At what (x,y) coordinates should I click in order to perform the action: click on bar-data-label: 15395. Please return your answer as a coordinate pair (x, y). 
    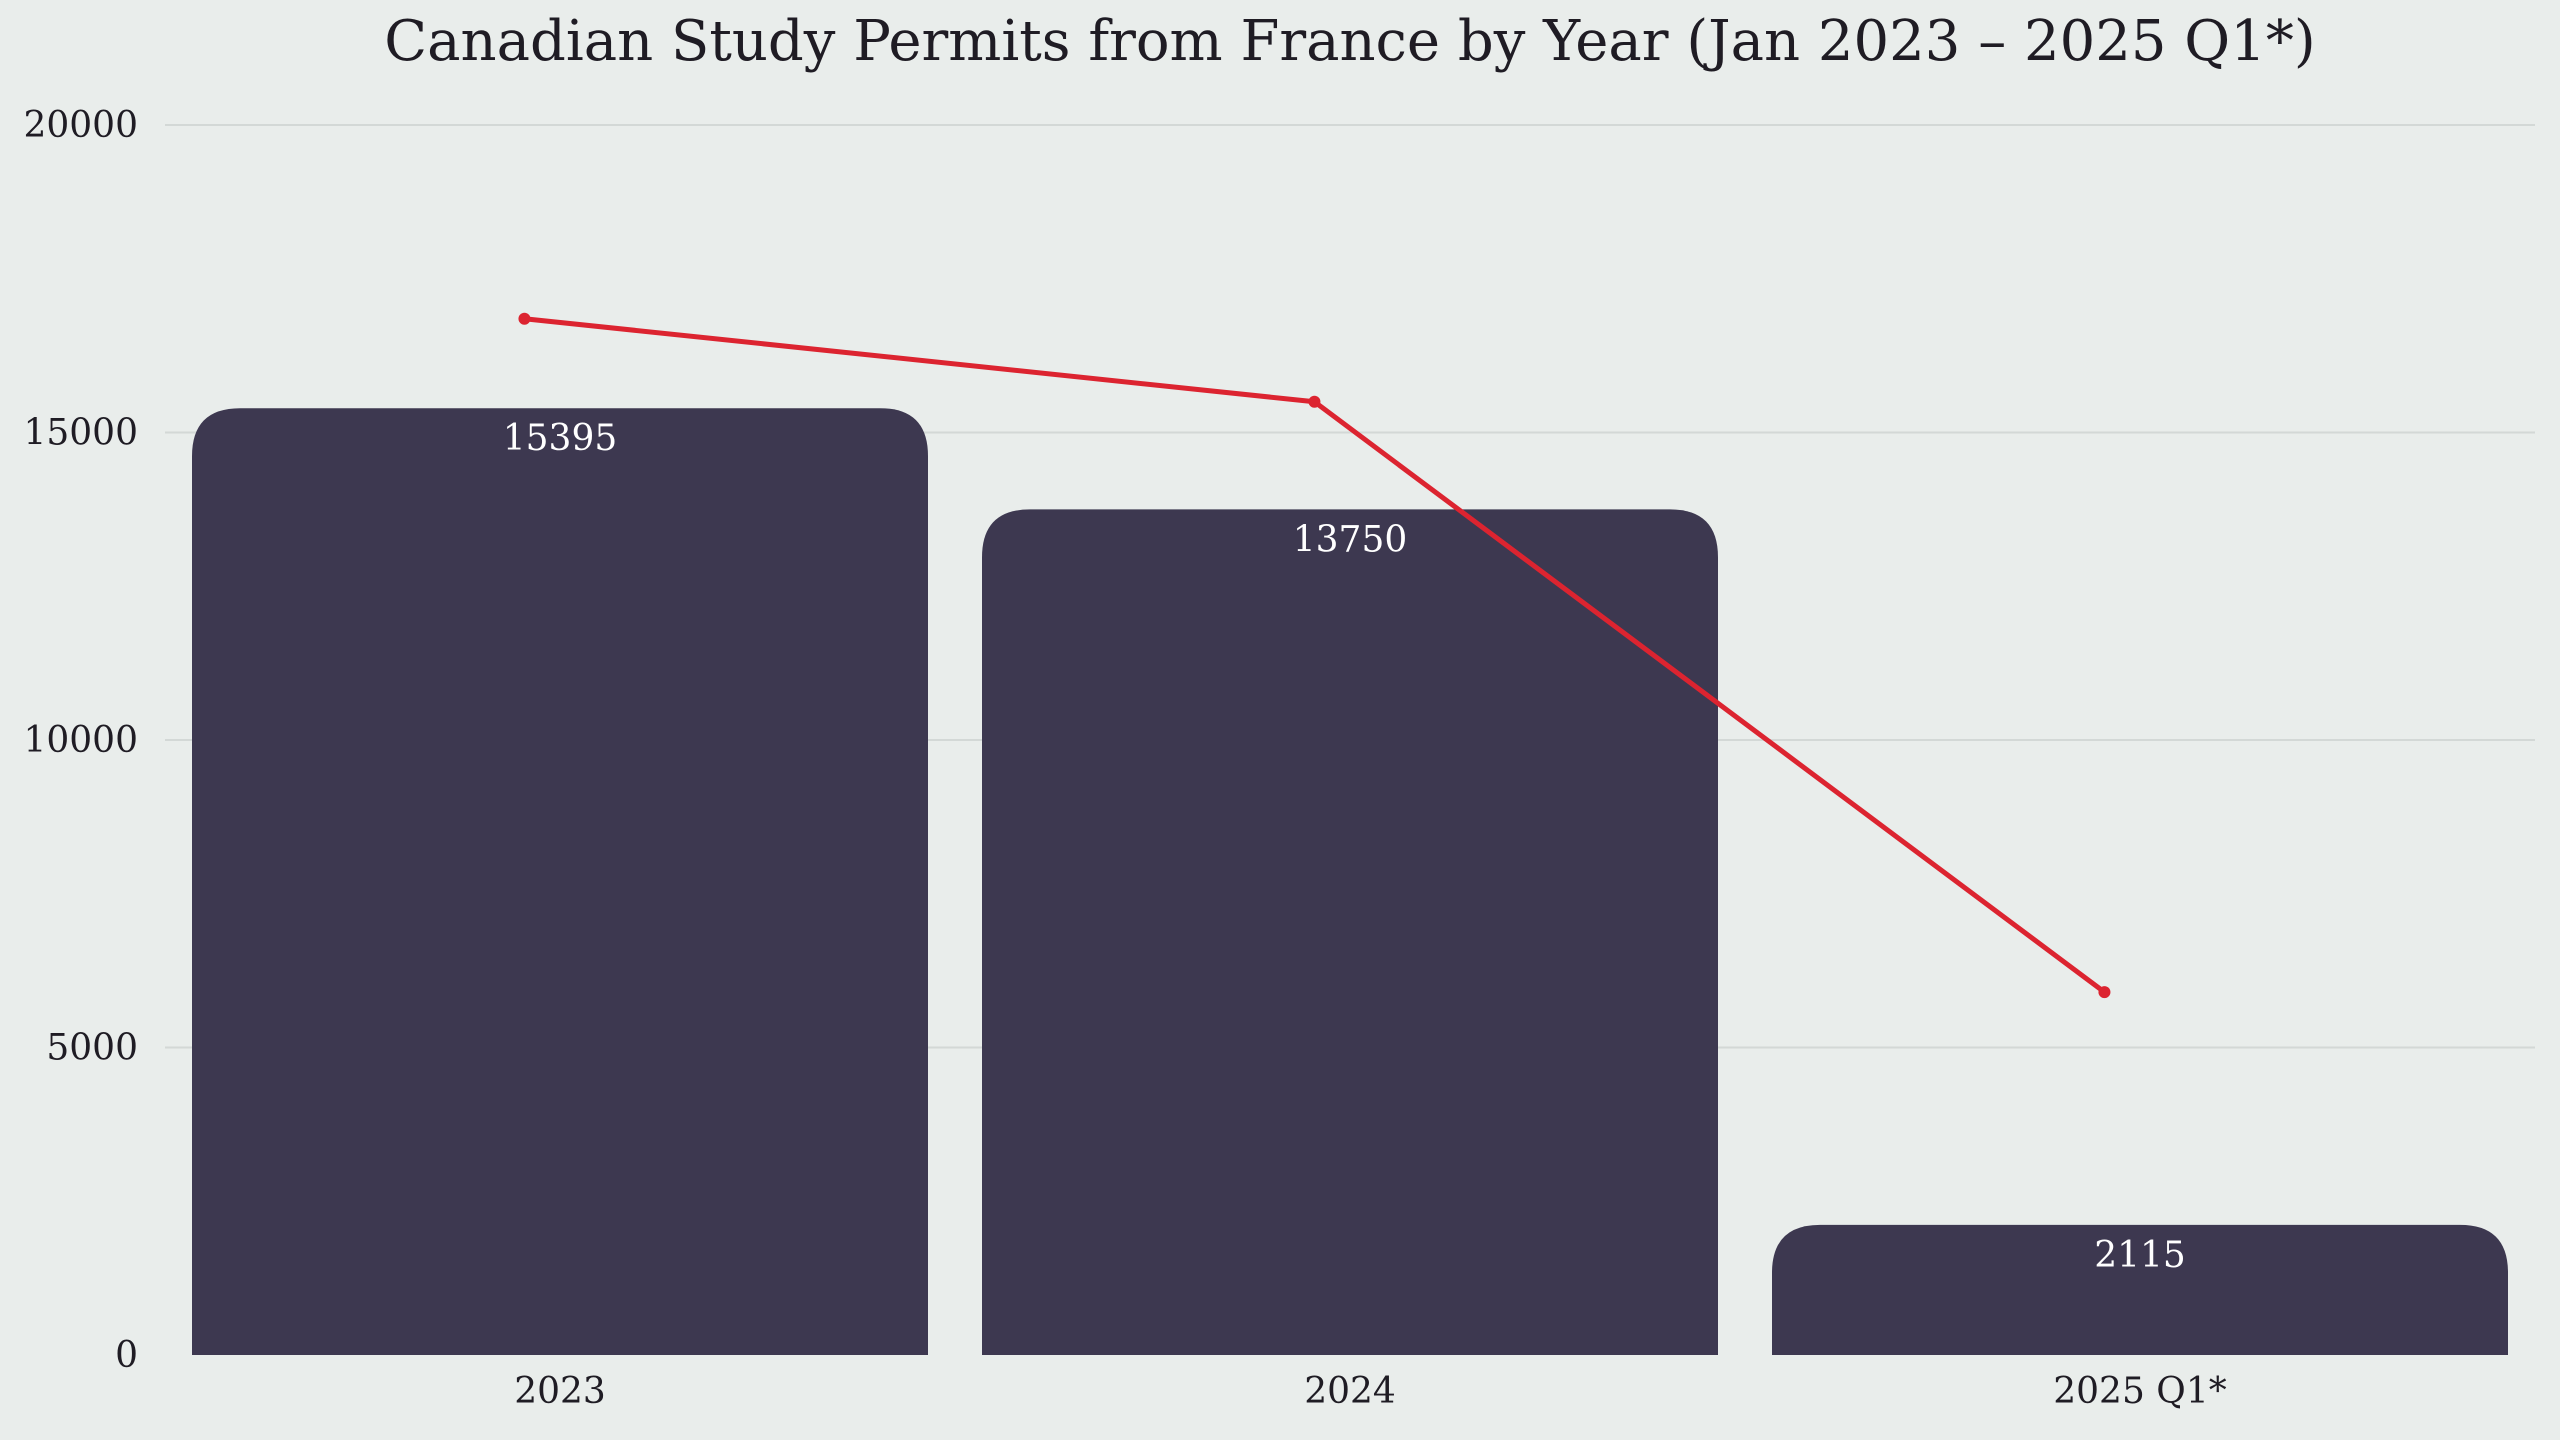
    Looking at the image, I should click on (560, 438).